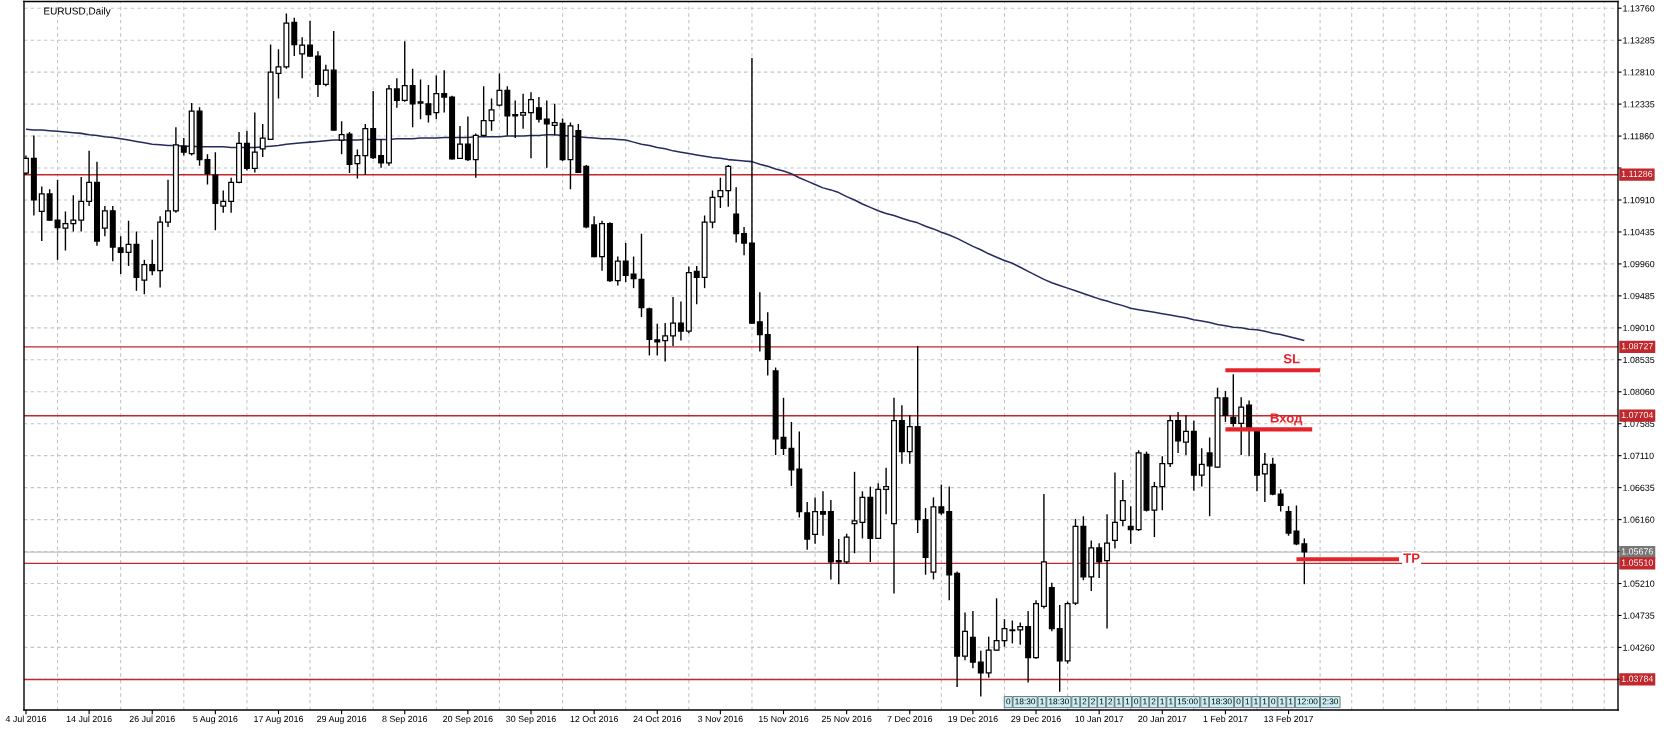  I want to click on x-tick-label: 20 Jan 2017, so click(1162, 719).